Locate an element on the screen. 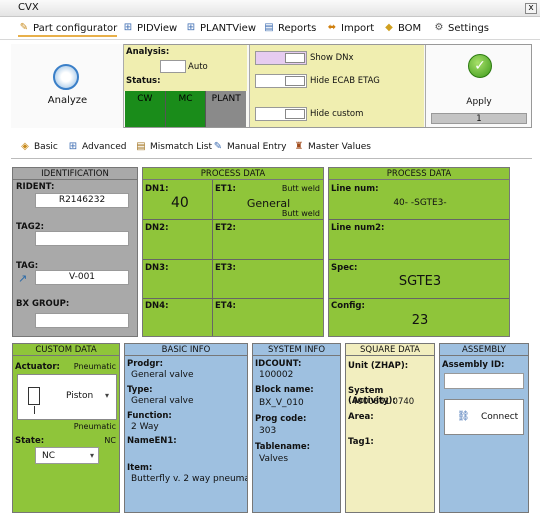  apply-count: 1 is located at coordinates (479, 118).